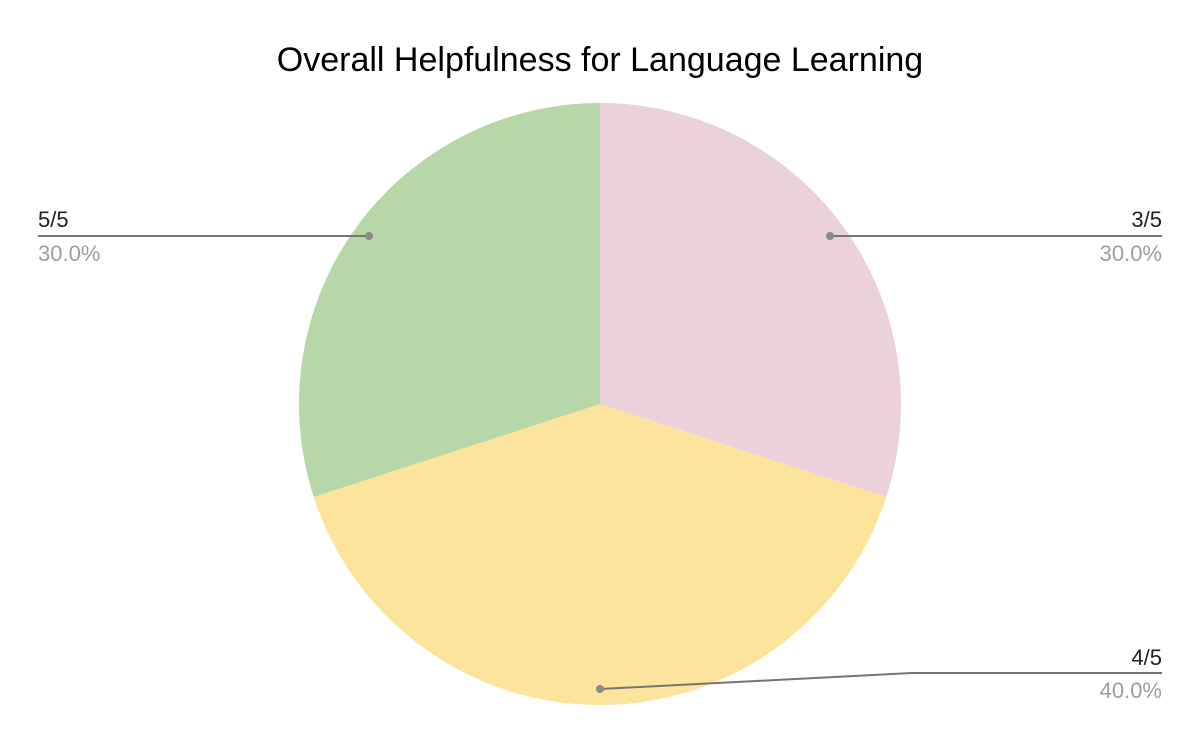 The width and height of the screenshot is (1200, 742). What do you see at coordinates (1146, 219) in the screenshot?
I see `slice-label: 3/5` at bounding box center [1146, 219].